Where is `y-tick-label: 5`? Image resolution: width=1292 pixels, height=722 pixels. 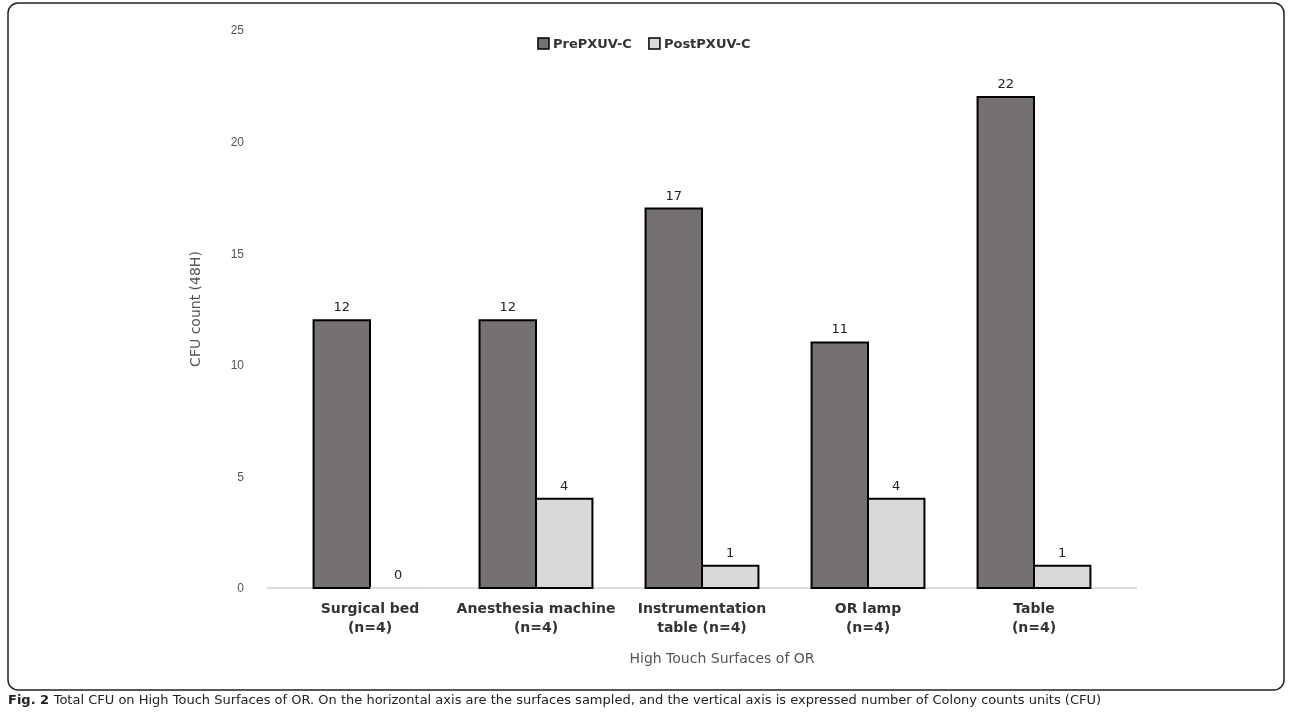 y-tick-label: 5 is located at coordinates (241, 476).